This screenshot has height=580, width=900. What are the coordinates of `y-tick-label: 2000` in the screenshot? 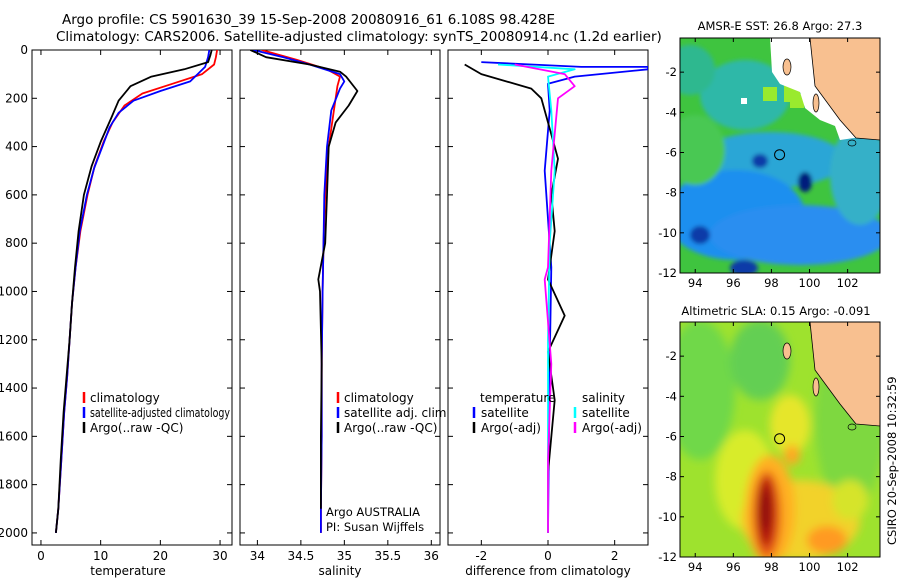 It's located at (14, 533).